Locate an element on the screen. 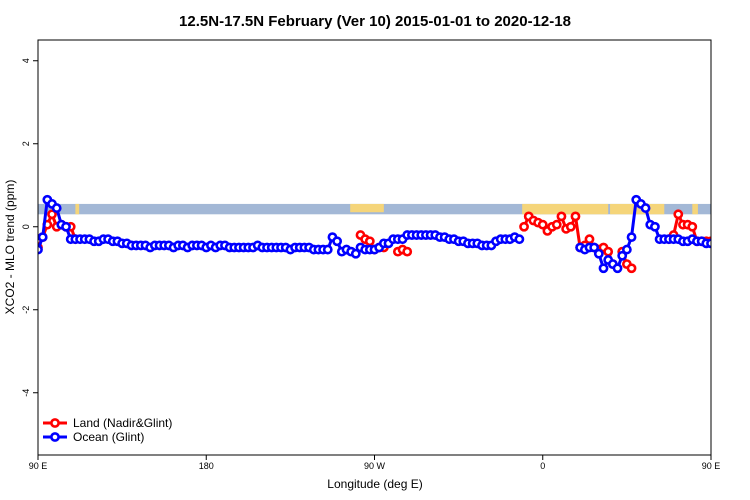  legend: Land (Nadir&Glint)Ocean (Glint) is located at coordinates (107, 430).